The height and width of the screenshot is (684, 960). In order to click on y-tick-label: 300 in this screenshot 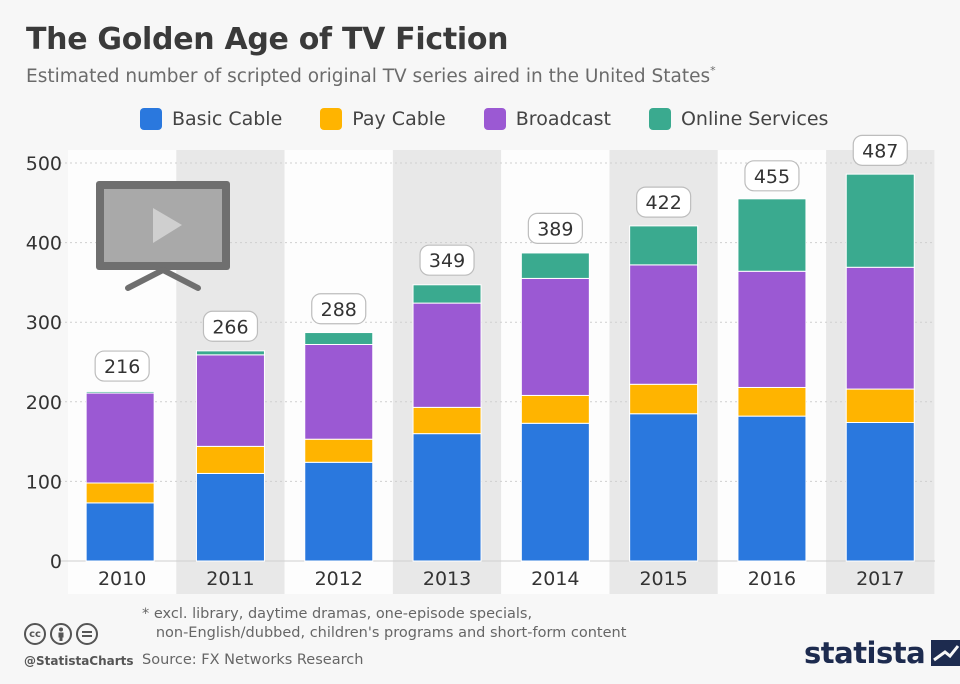, I will do `click(44, 323)`.